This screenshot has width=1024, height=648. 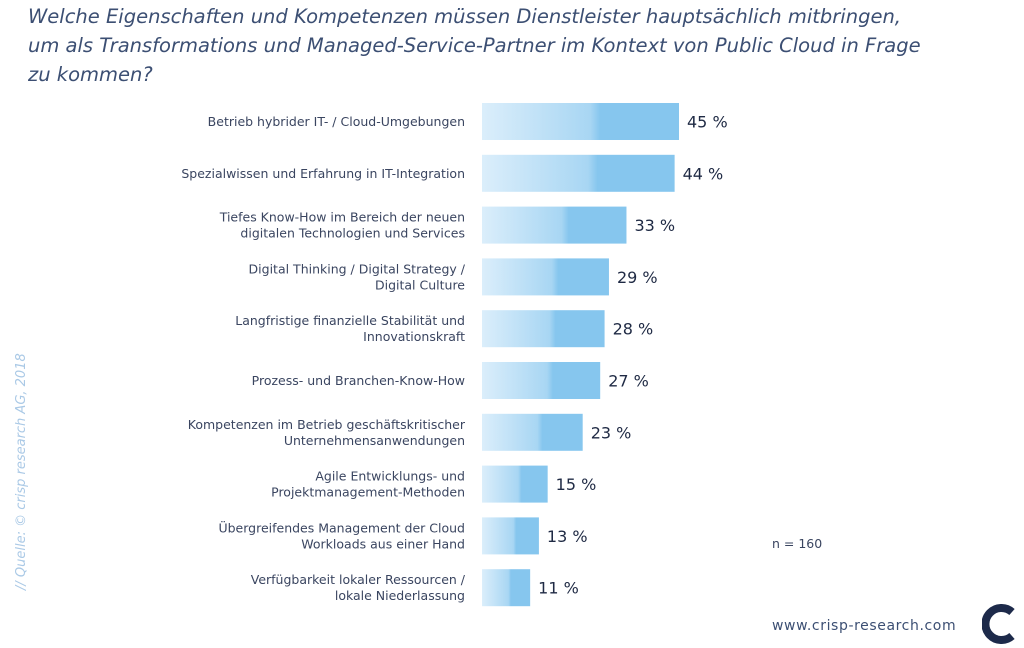 What do you see at coordinates (628, 381) in the screenshot?
I see `value-label-6: 27 %` at bounding box center [628, 381].